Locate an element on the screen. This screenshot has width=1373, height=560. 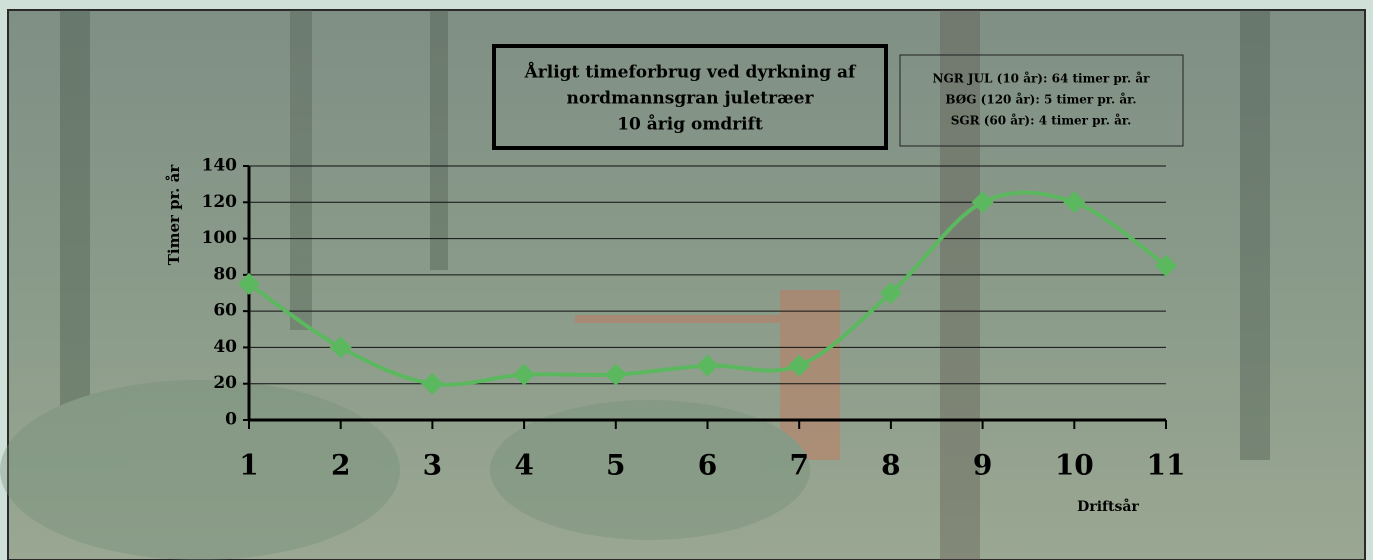
annotation: BØG (120 år): 5 timer pr. år. is located at coordinates (1040, 99).